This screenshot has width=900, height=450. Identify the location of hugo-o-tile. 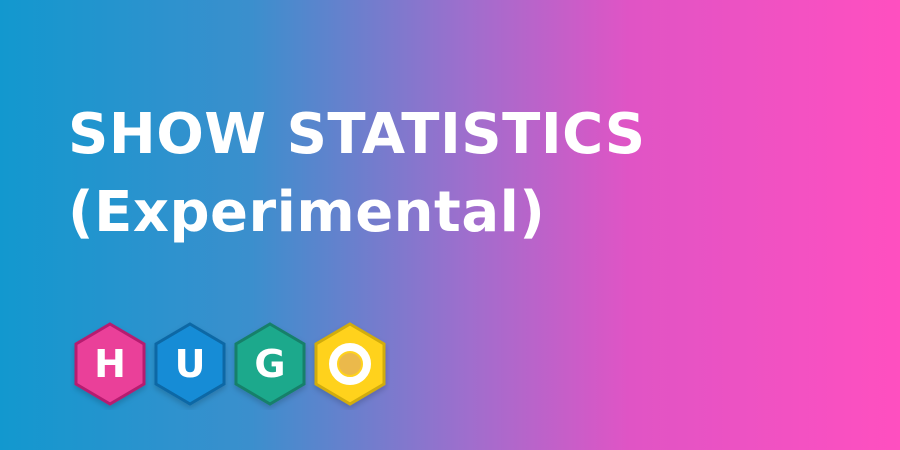
(350, 364).